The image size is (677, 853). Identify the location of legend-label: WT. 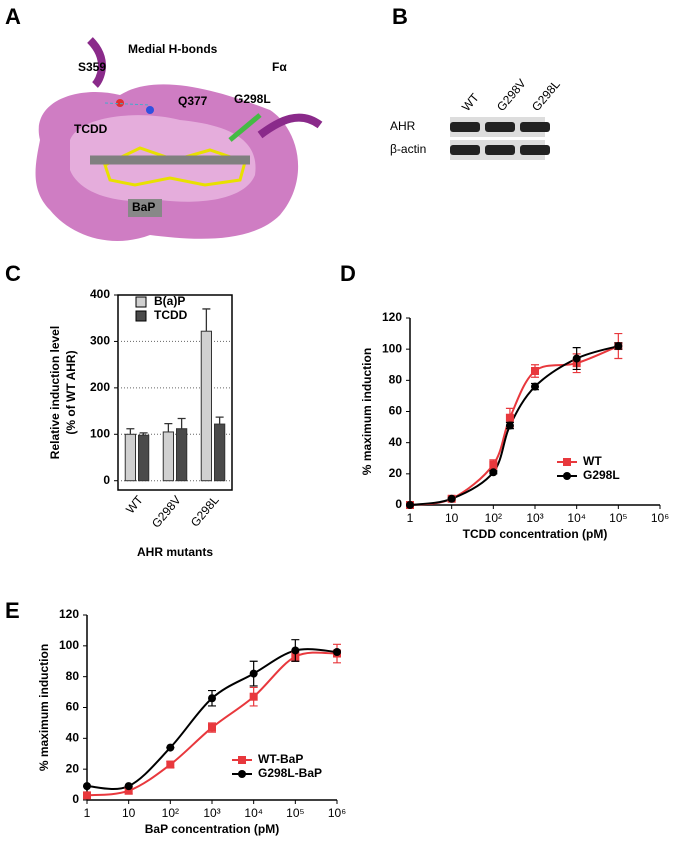
(592, 461).